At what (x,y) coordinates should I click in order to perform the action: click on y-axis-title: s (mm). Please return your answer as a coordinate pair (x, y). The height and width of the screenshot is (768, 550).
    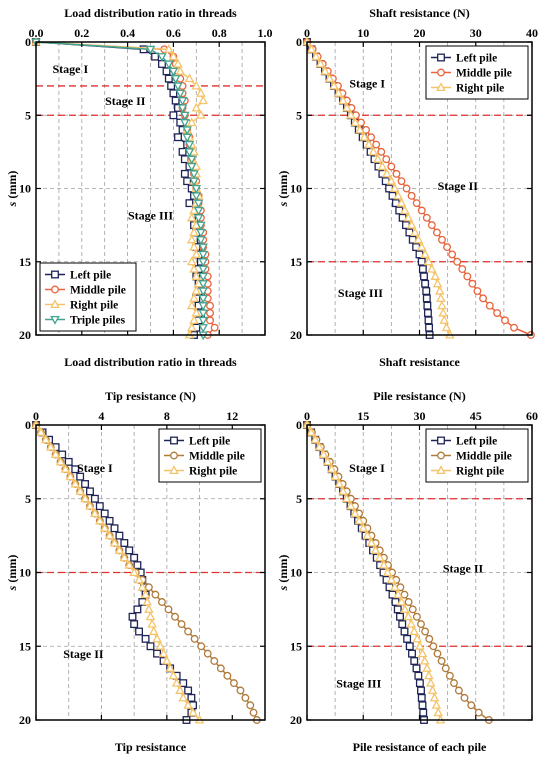
    Looking at the image, I should click on (283, 189).